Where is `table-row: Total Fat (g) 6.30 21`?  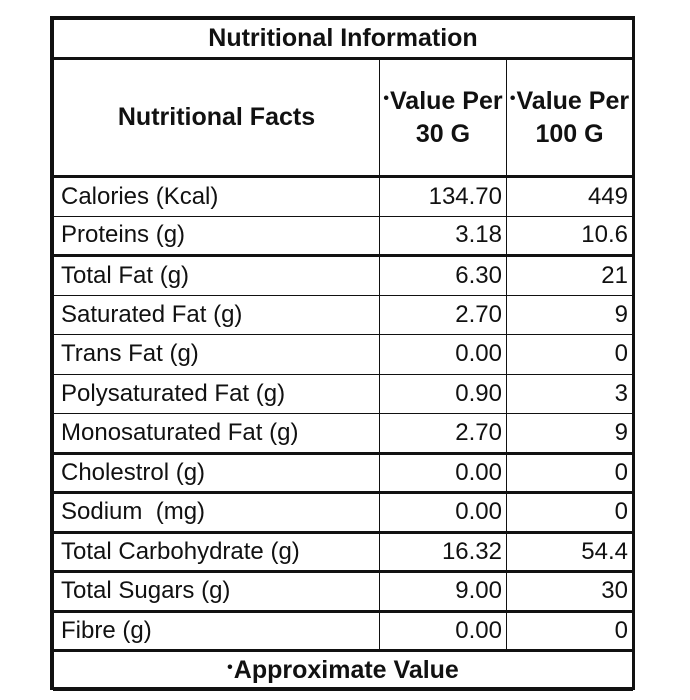 table-row: Total Fat (g) 6.30 21 is located at coordinates (343, 275).